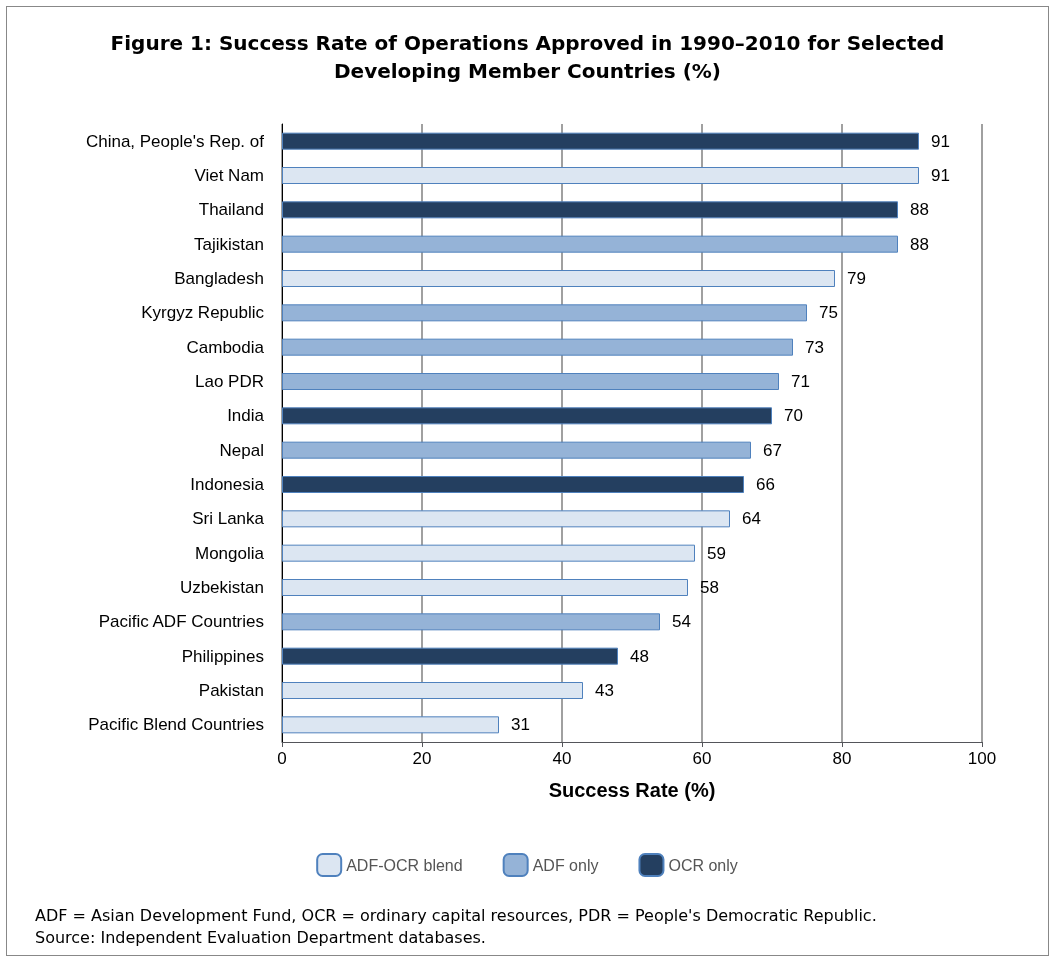 This screenshot has width=1057, height=965. Describe the element at coordinates (765, 484) in the screenshot. I see `data-label: 66` at that location.